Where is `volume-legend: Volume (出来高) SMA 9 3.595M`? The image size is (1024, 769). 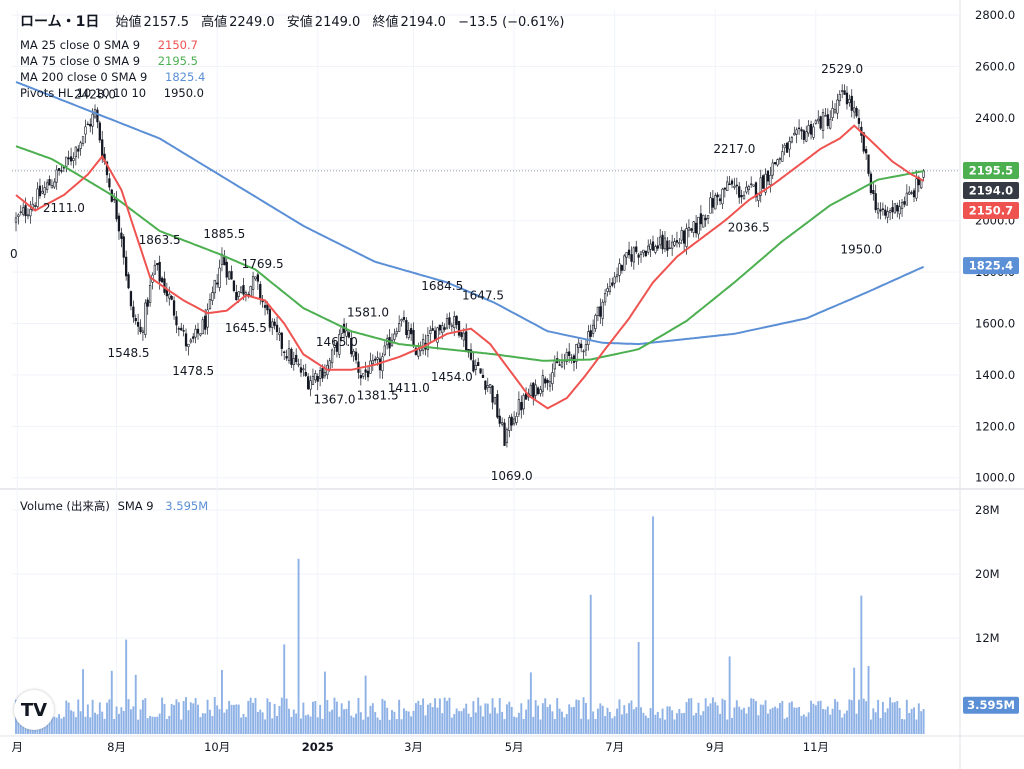
volume-legend: Volume (出来高) SMA 9 3.595M is located at coordinates (114, 506).